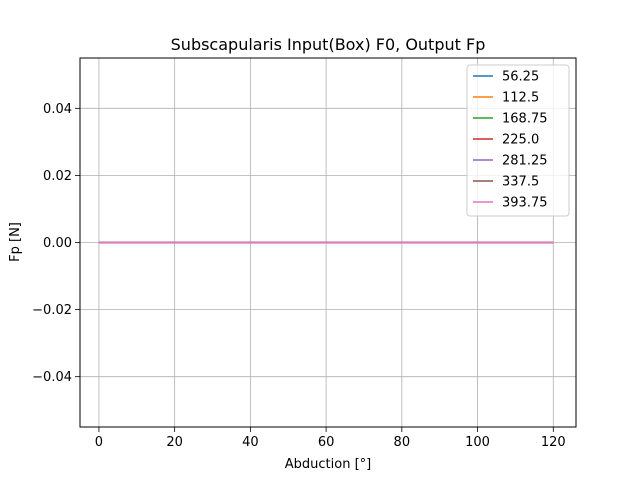 Image resolution: width=640 pixels, height=480 pixels. I want to click on y-tick-label: 0.04, so click(57, 109).